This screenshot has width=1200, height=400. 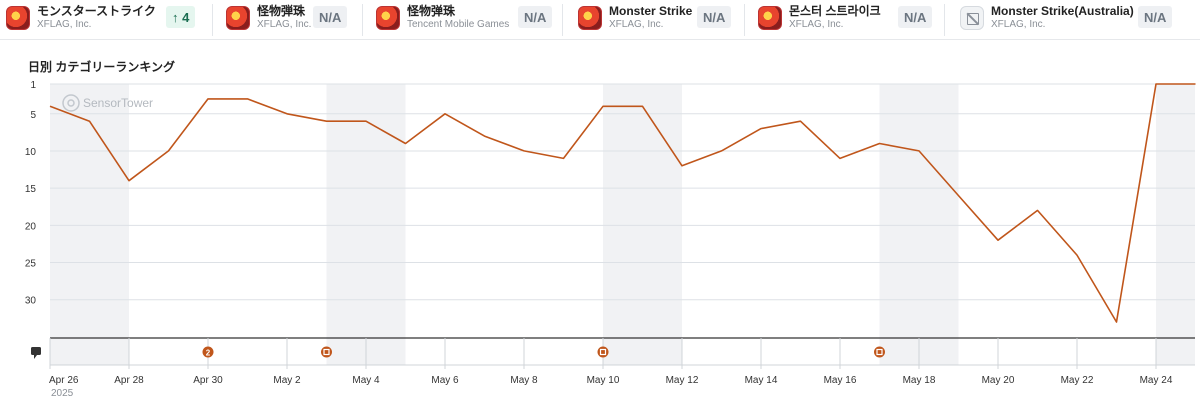 What do you see at coordinates (458, 25) in the screenshot?
I see `app-publisher: Tencent Mobile Games` at bounding box center [458, 25].